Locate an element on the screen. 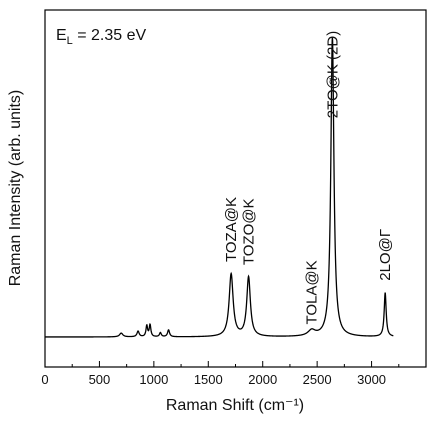 The width and height of the screenshot is (436, 421). x-axis-ticks is located at coordinates (235, 364).